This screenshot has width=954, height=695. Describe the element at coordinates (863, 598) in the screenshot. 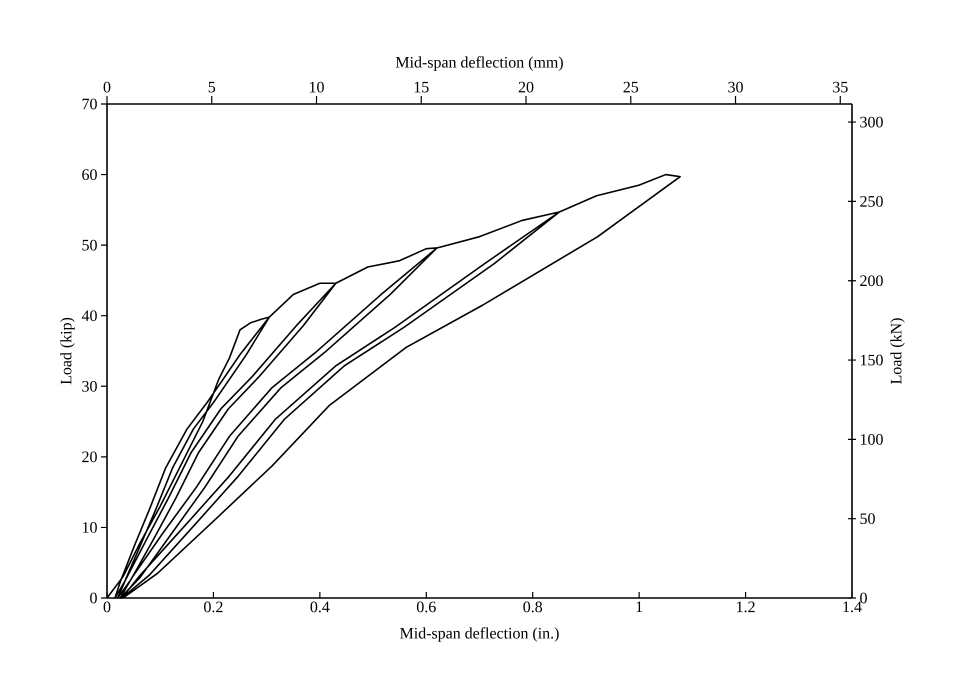

I see `y2-tick-label: 0` at that location.